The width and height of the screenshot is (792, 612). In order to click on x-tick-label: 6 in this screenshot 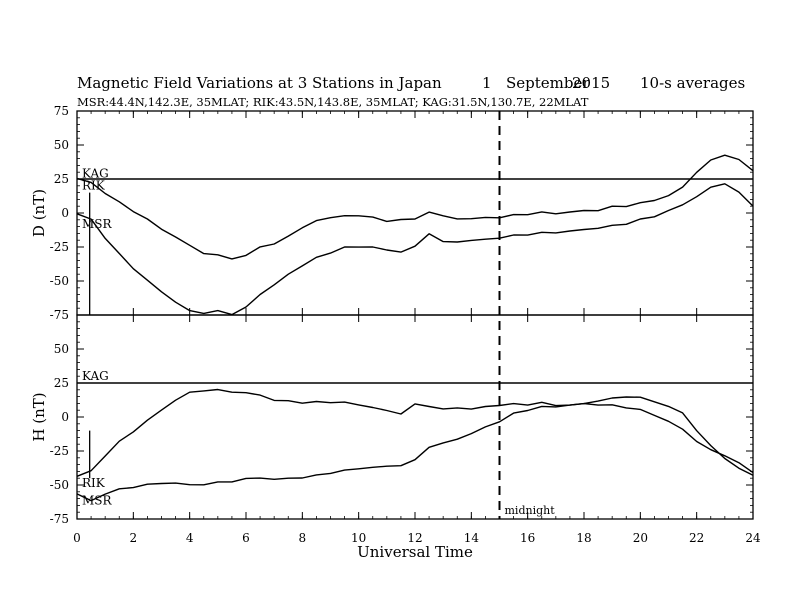, I will do `click(246, 538)`.